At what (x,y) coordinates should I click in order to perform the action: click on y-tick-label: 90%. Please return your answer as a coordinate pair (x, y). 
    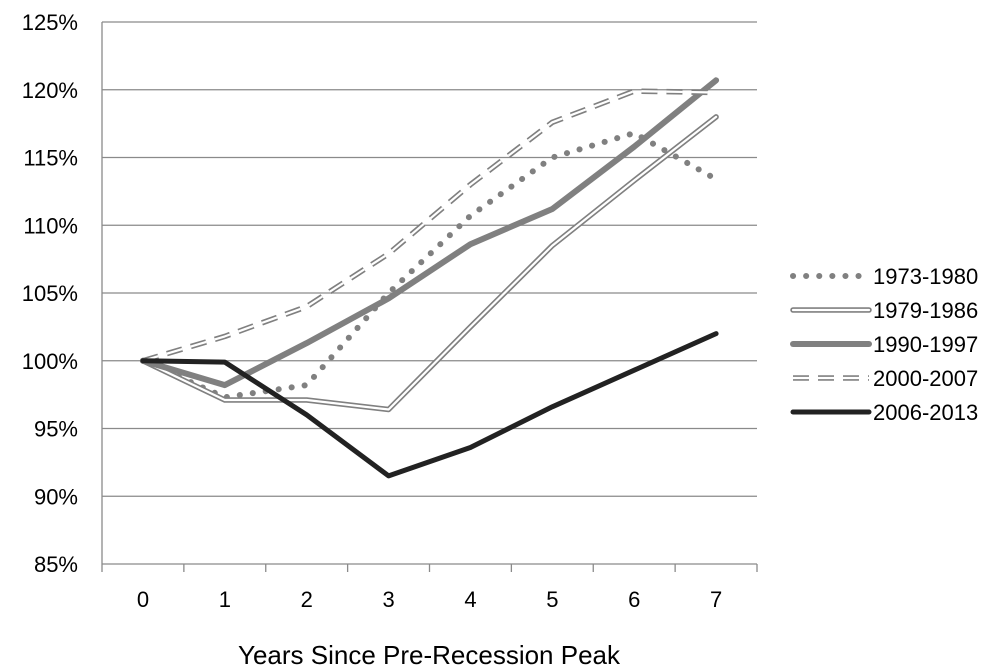
    Looking at the image, I should click on (56, 496).